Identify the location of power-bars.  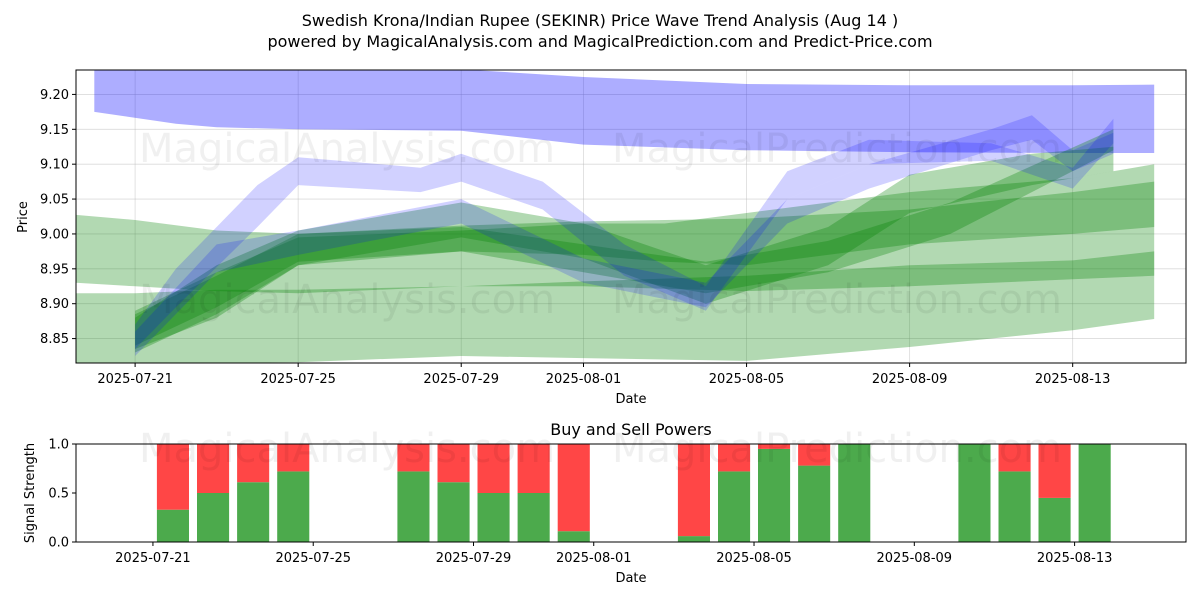
(633, 493).